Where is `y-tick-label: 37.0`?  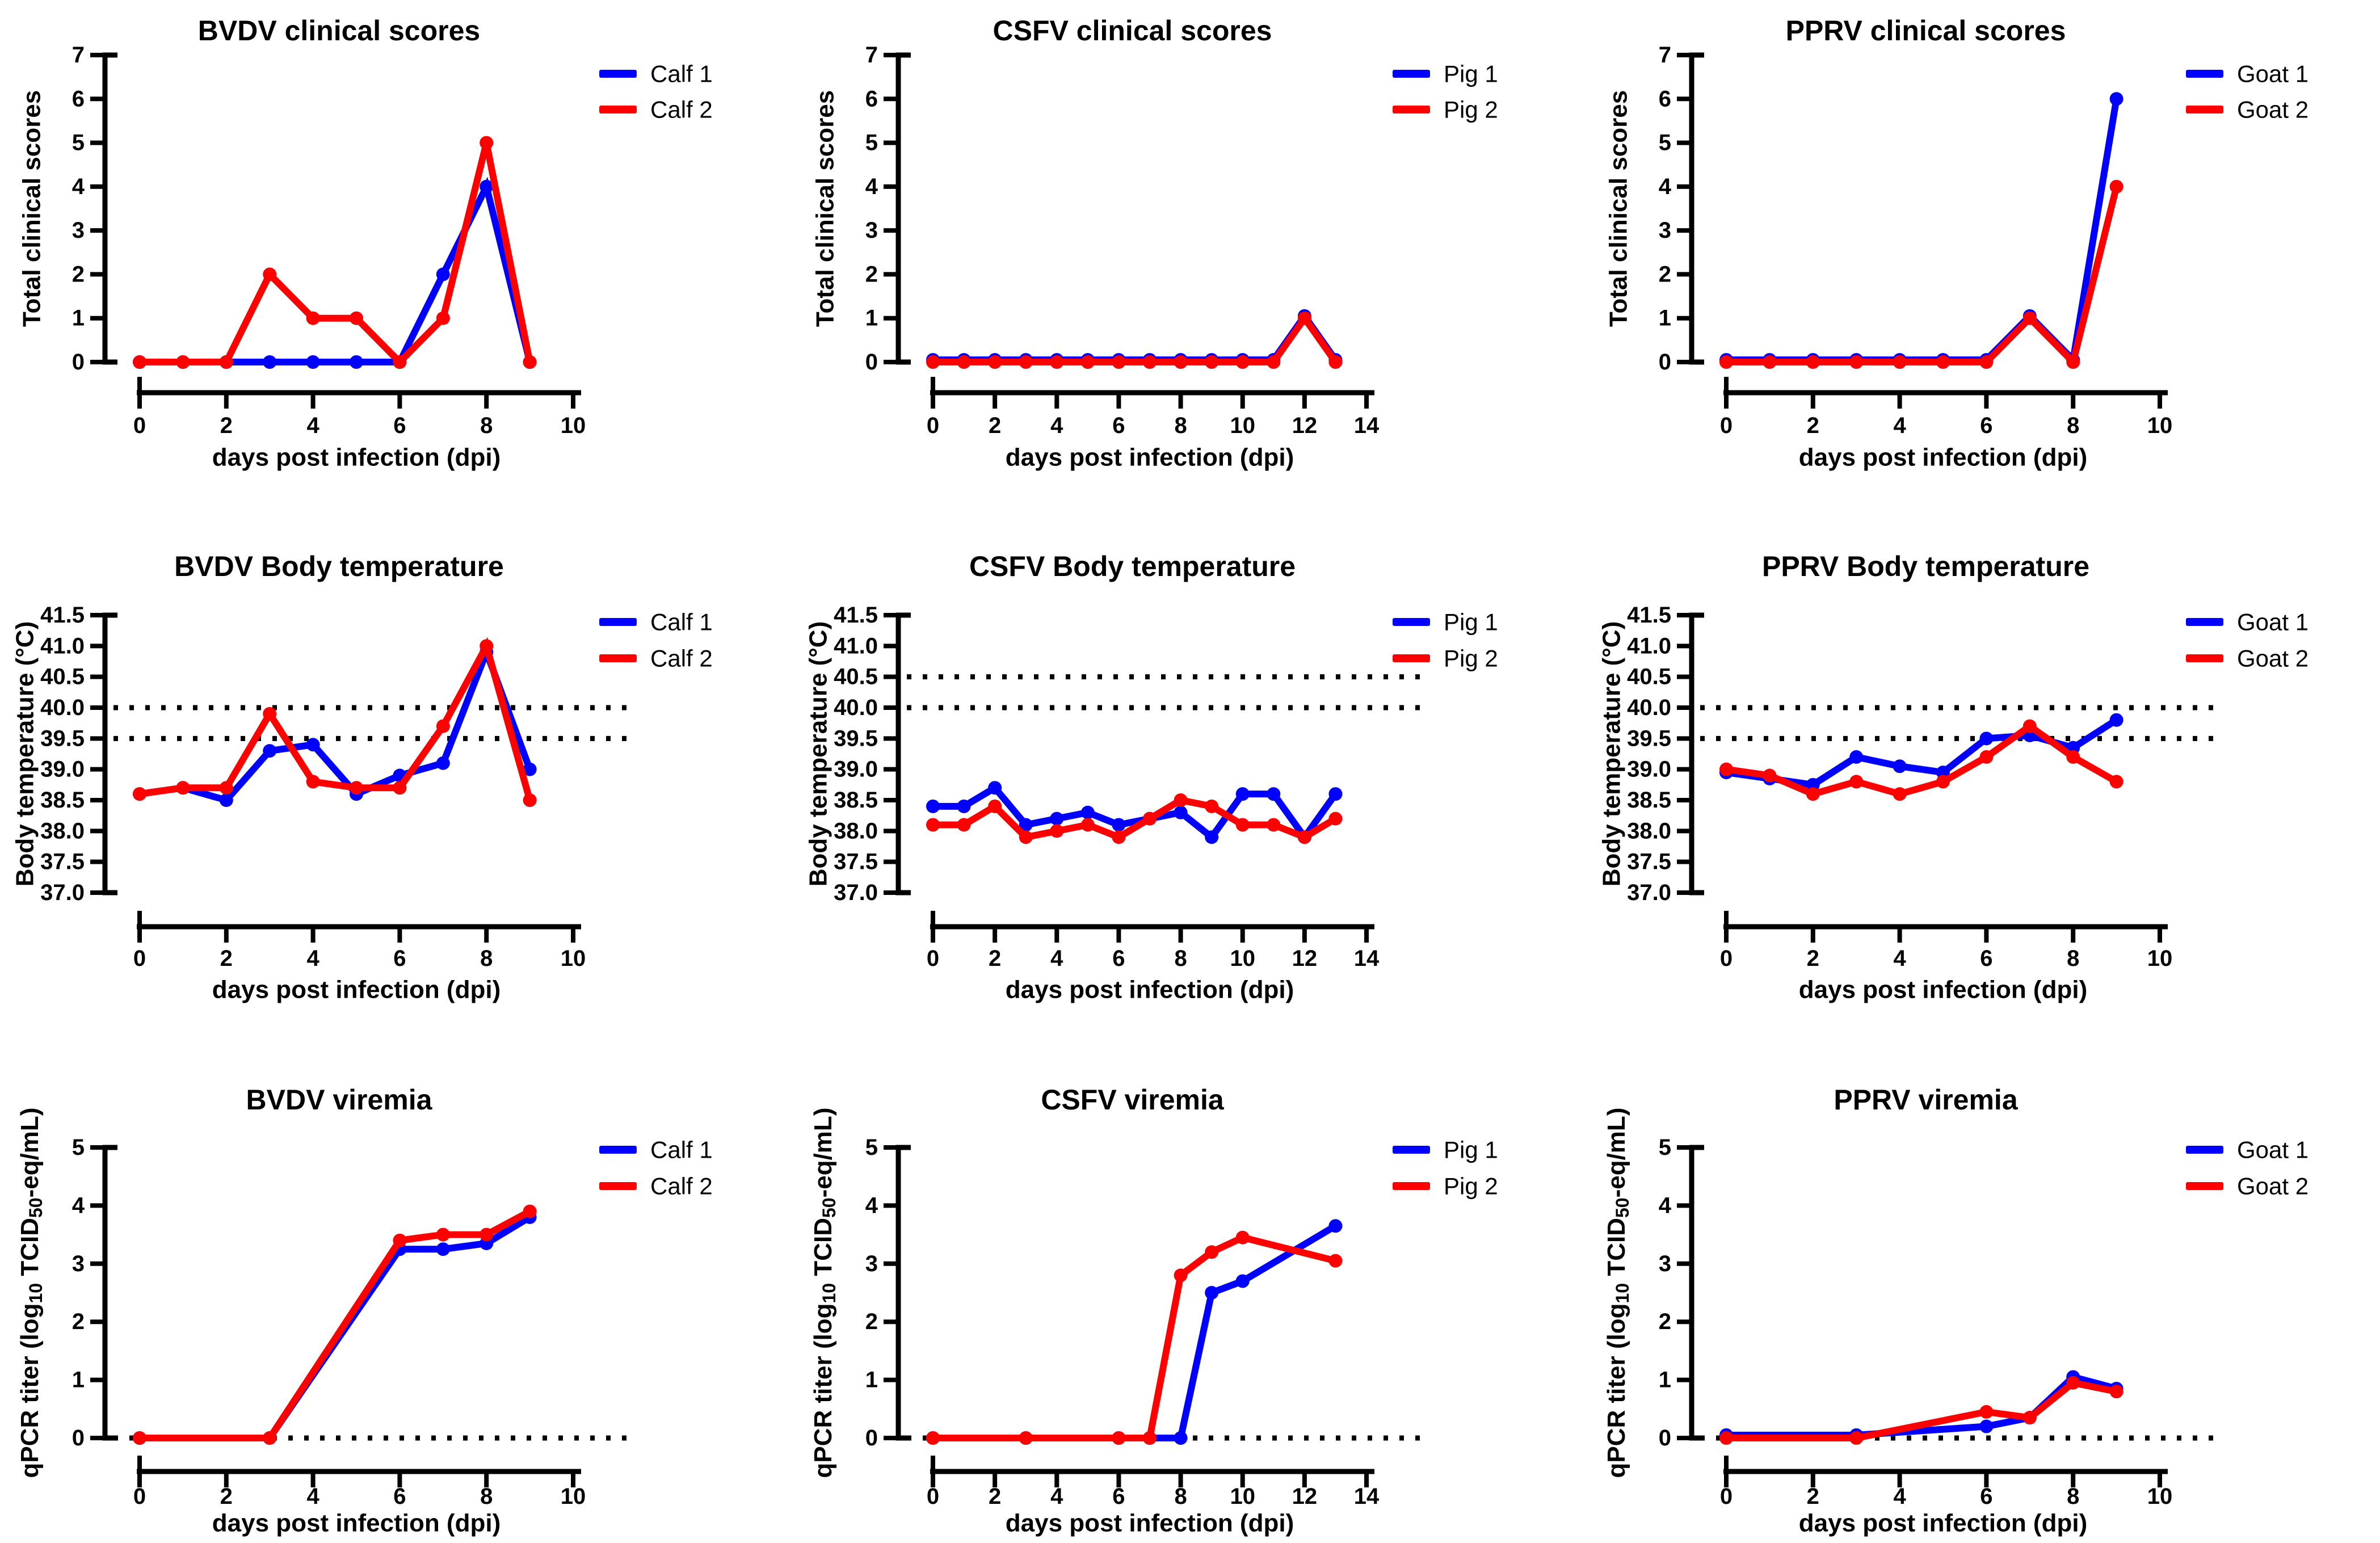
y-tick-label: 37.0 is located at coordinates (856, 893).